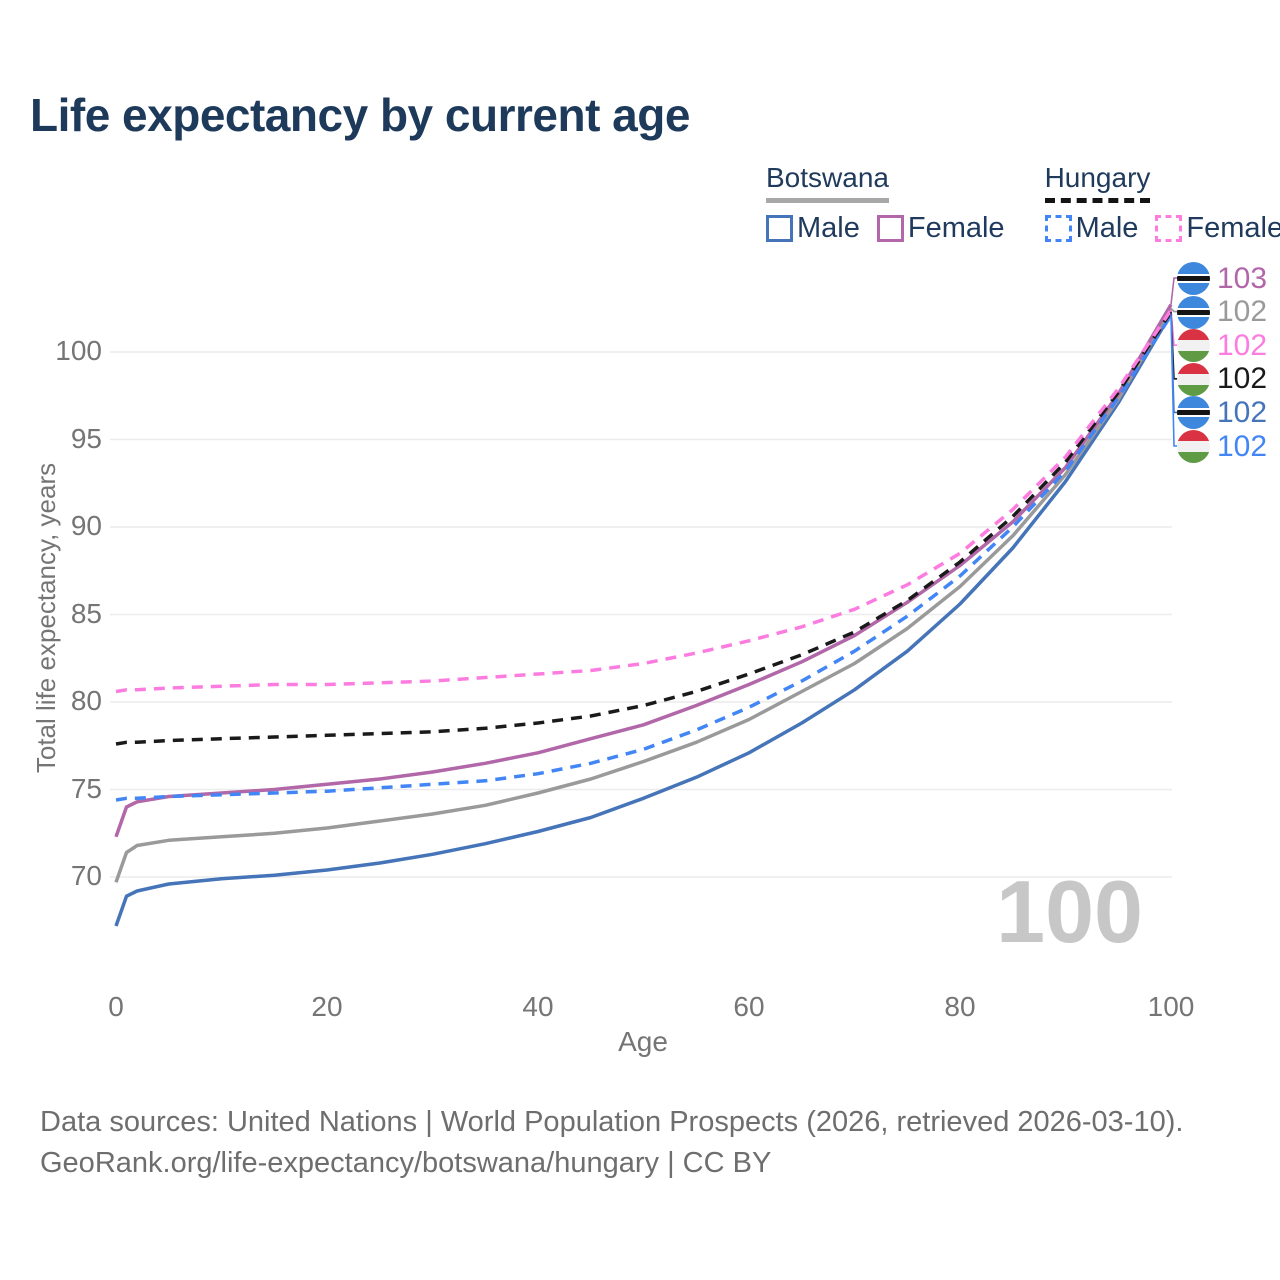 The image size is (1280, 1280). Describe the element at coordinates (749, 1006) in the screenshot. I see `x-tick-label-60: 60` at that location.